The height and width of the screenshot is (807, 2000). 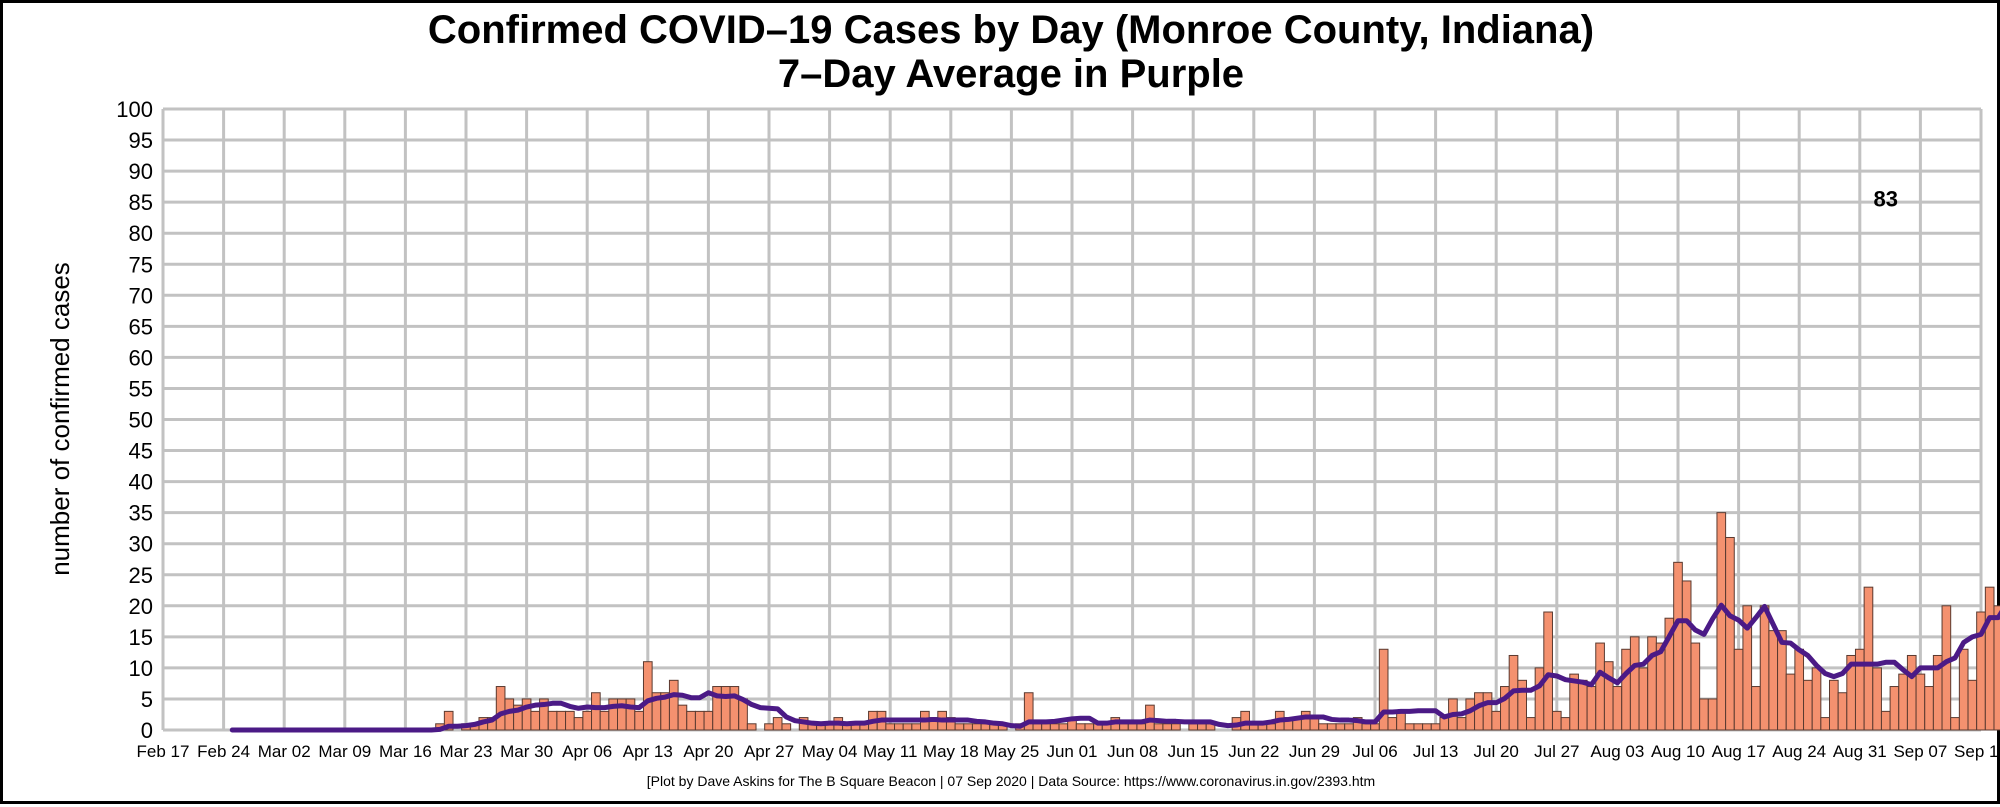 What do you see at coordinates (163, 751) in the screenshot?
I see `x-tick-label: Feb 17` at bounding box center [163, 751].